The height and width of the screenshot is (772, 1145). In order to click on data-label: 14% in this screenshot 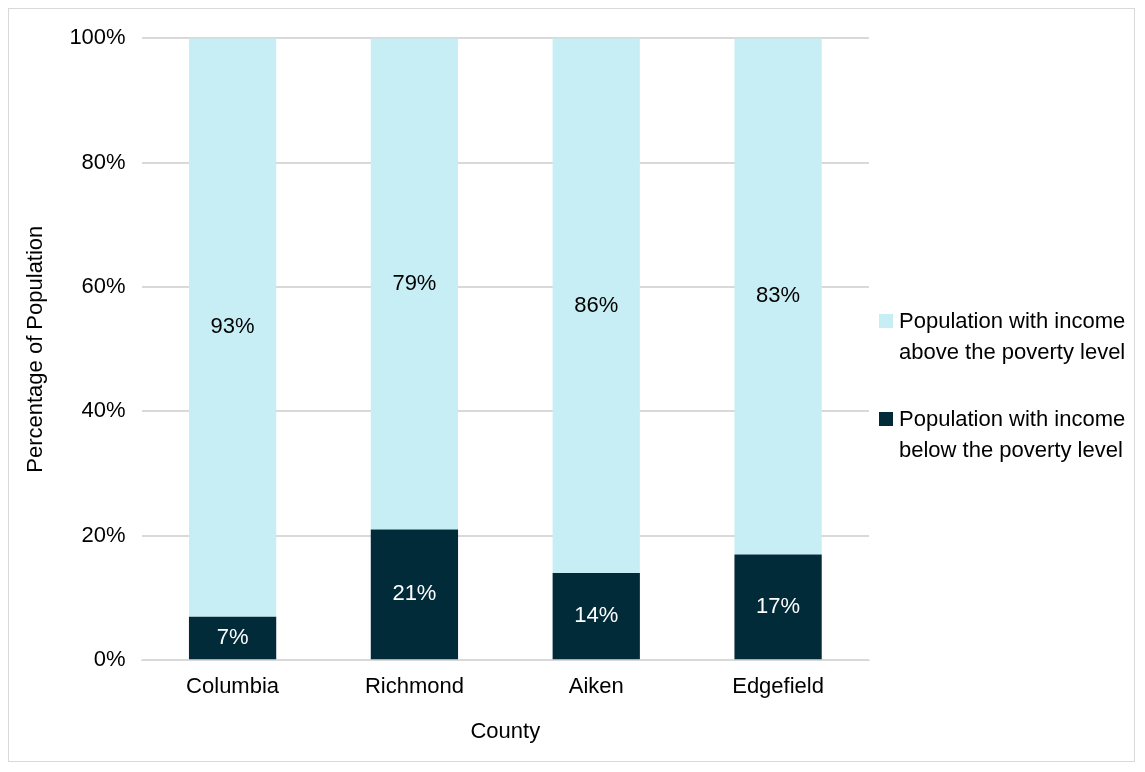, I will do `click(596, 615)`.